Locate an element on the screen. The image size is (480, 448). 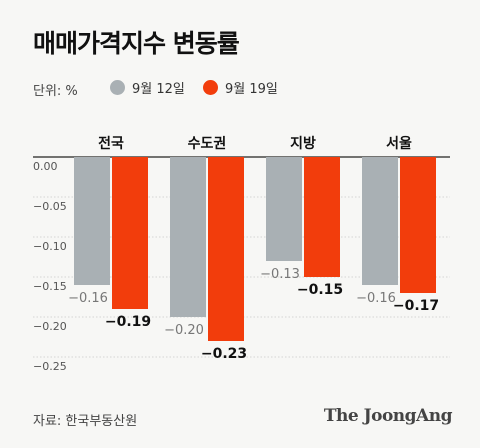
data-label: −0.13 is located at coordinates (280, 274).